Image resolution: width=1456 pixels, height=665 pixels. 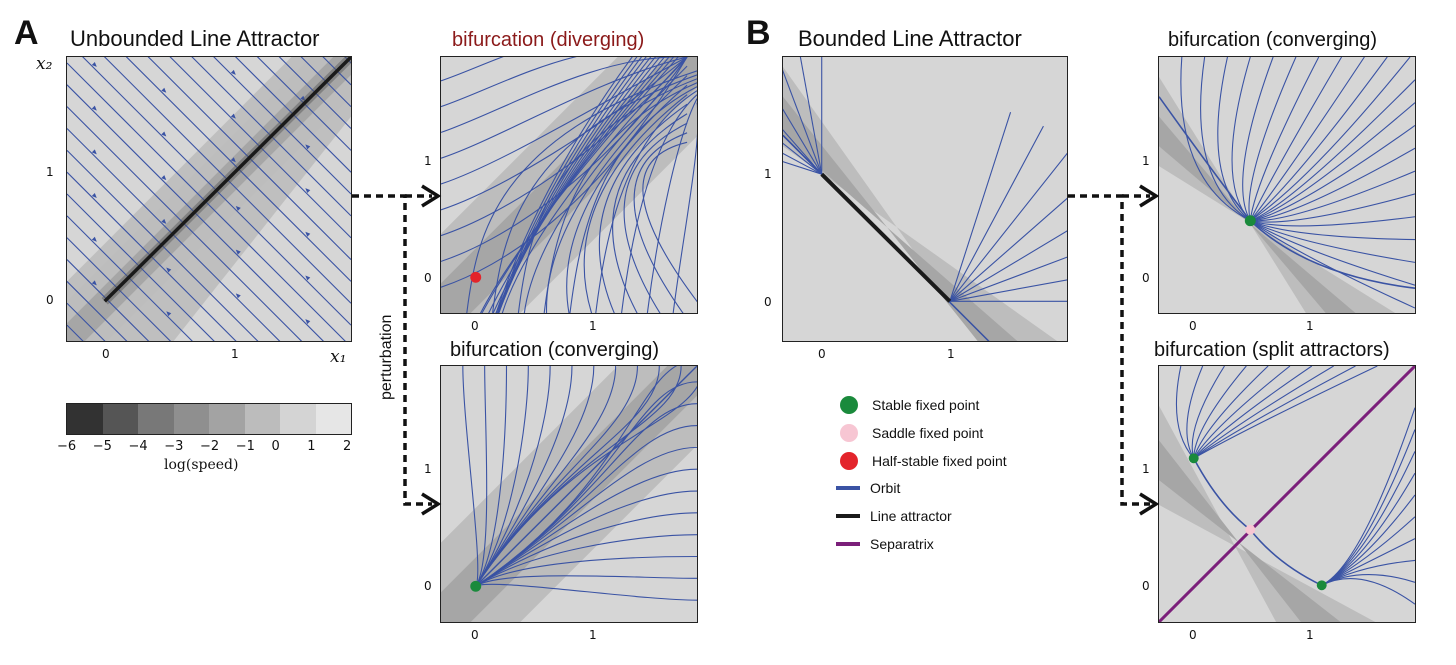 I want to click on panel-letter-b: B, so click(x=758, y=33).